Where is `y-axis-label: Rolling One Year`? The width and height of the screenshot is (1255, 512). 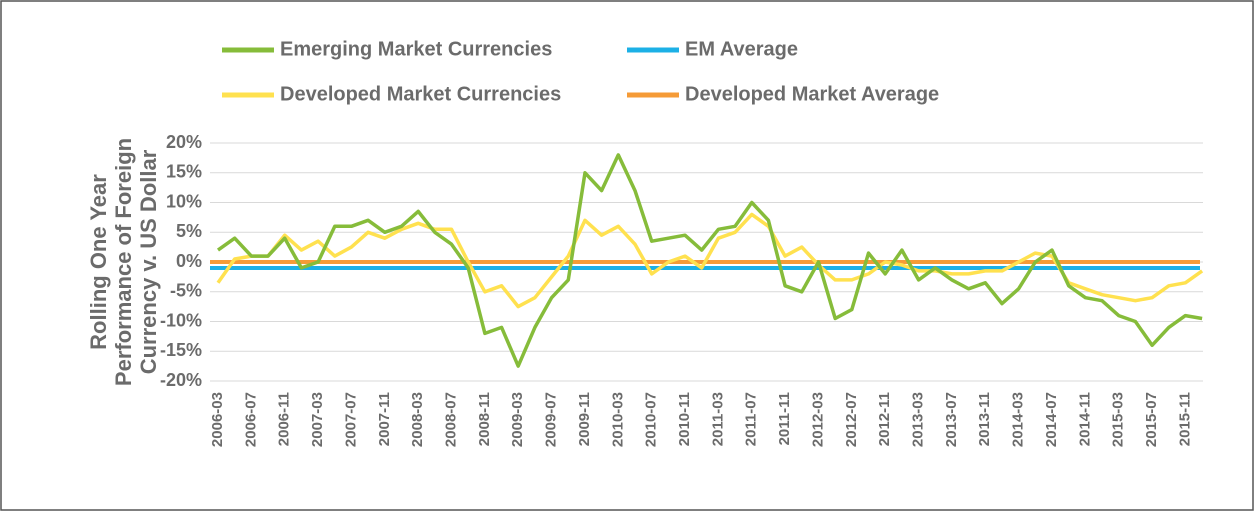
y-axis-label: Rolling One Year is located at coordinates (98, 262).